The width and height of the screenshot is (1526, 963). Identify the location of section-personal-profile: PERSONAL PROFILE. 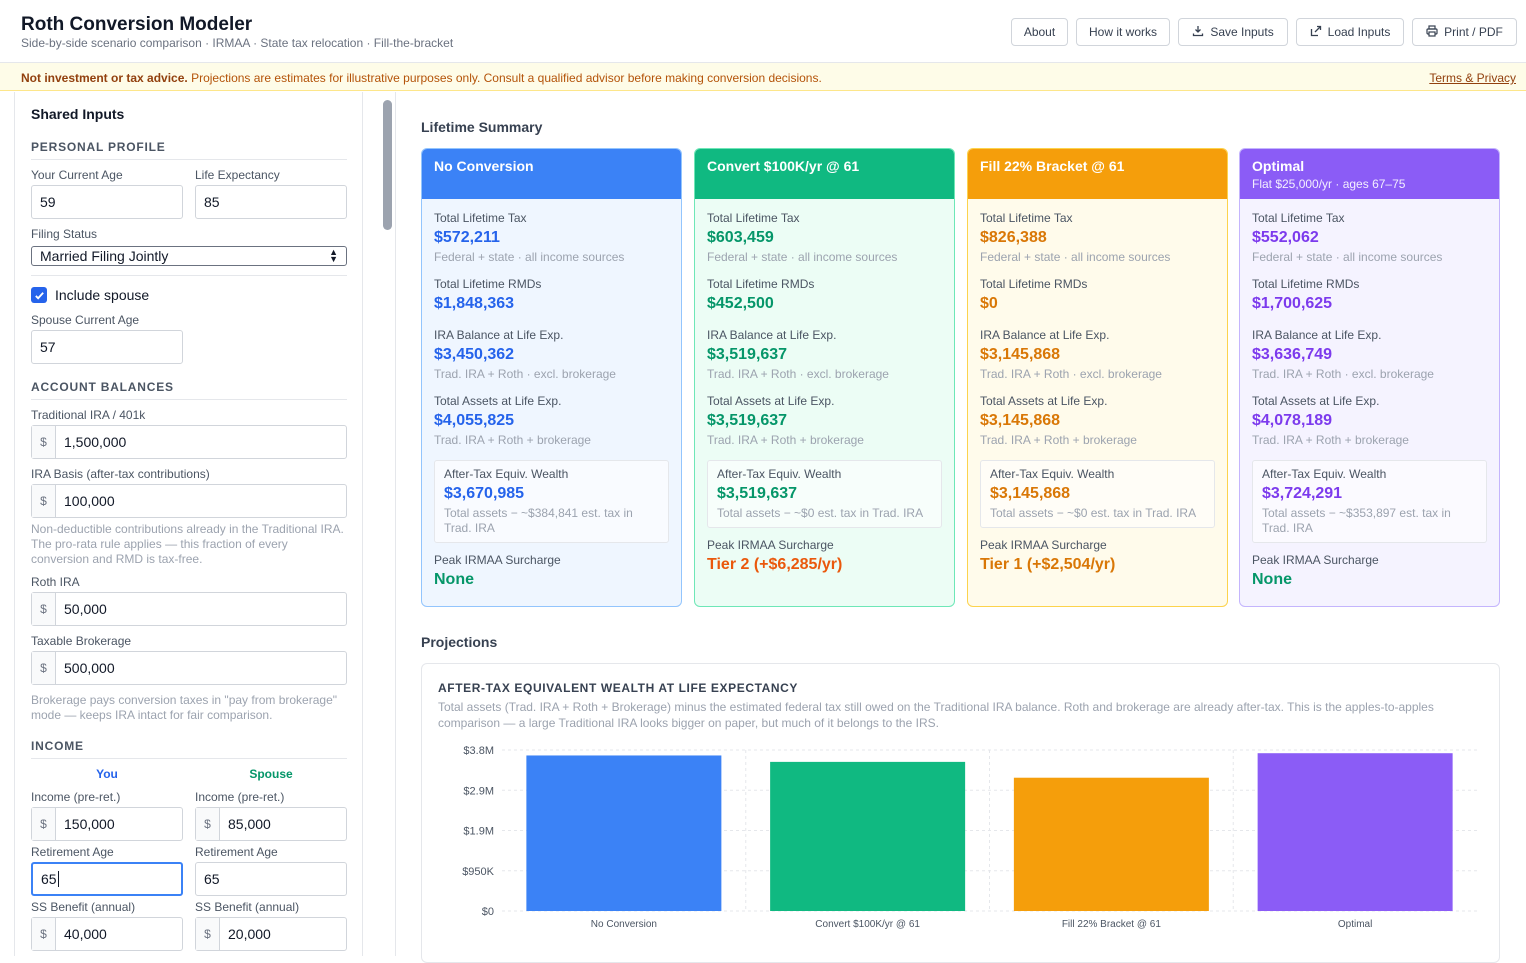
(189, 150).